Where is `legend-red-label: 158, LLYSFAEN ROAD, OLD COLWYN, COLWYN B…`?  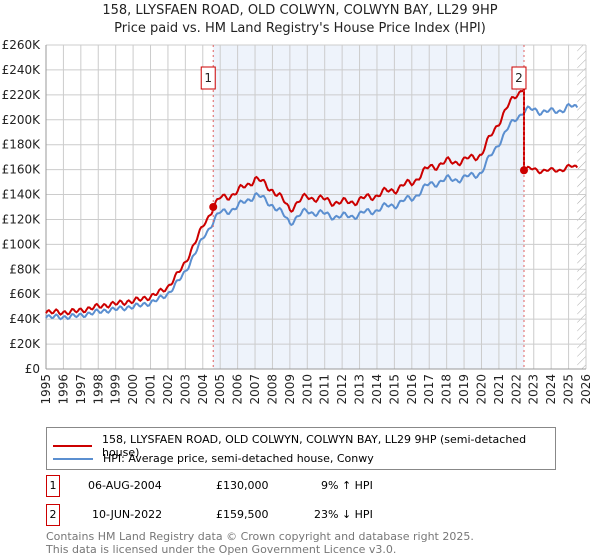
legend-red-label: 158, LLYSFAEN ROAD, OLD COLWYN, COLWYN B… is located at coordinates (314, 446).